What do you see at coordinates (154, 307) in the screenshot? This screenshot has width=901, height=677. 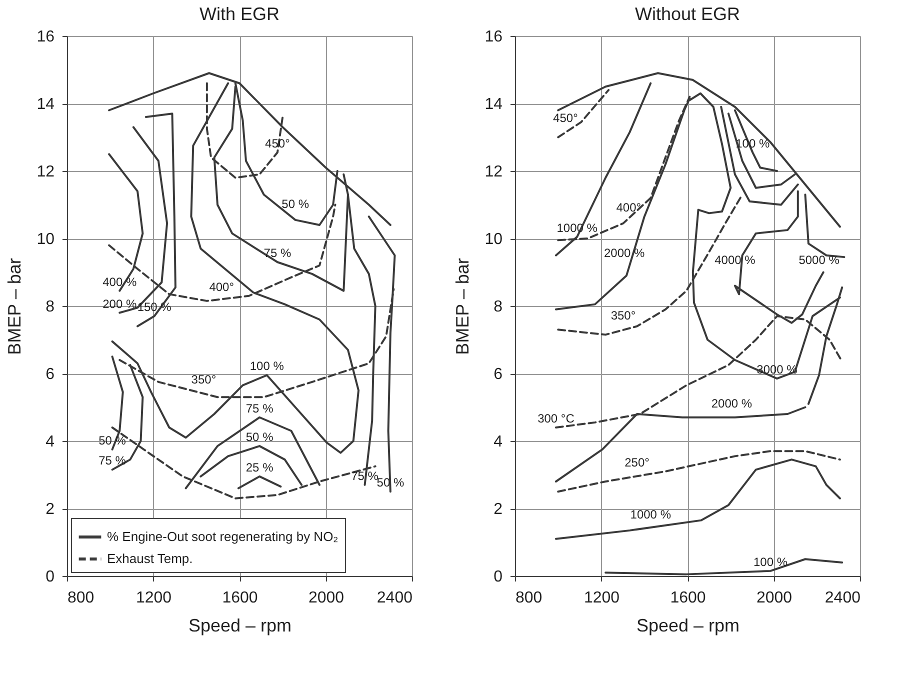 I see `annotation: 150 %` at bounding box center [154, 307].